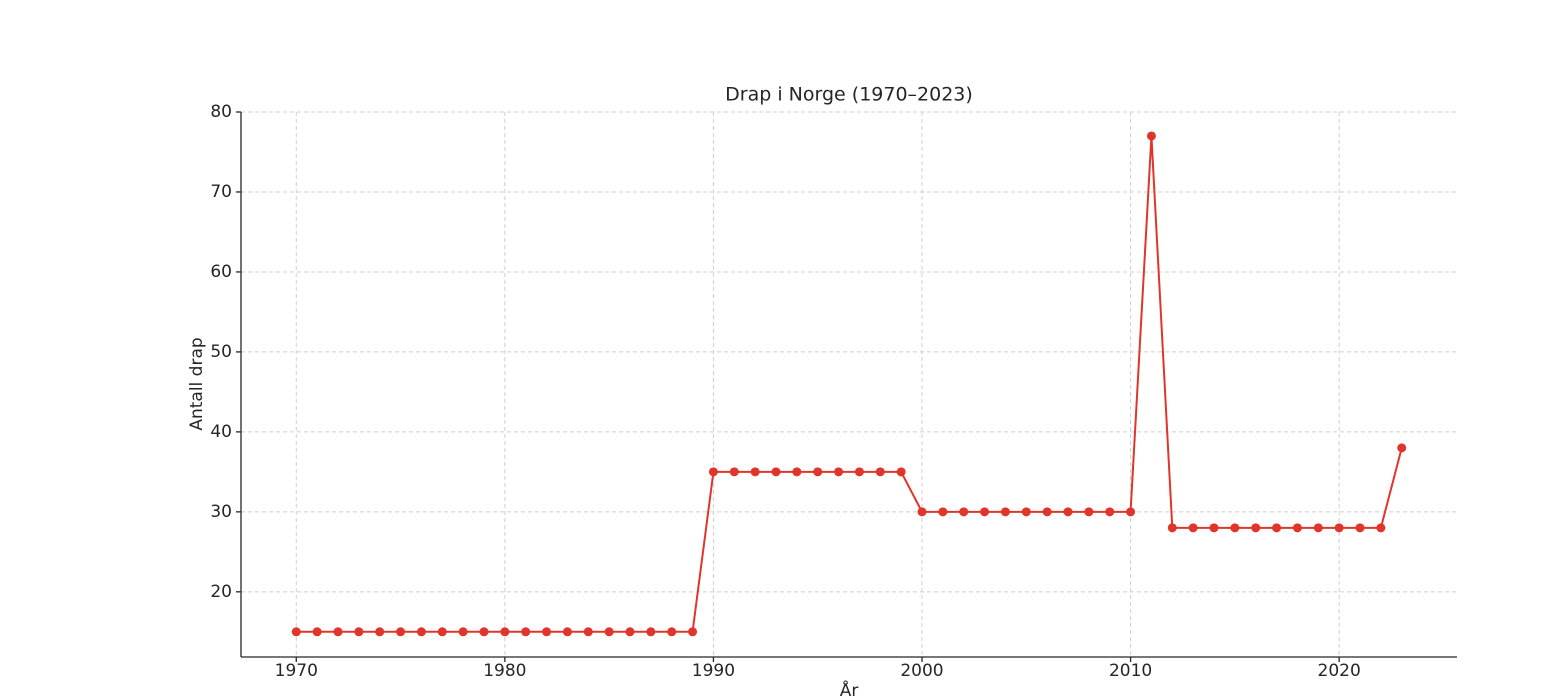 This screenshot has height=697, width=1565. Describe the element at coordinates (296, 671) in the screenshot. I see `x-tick-label: 1970` at that location.